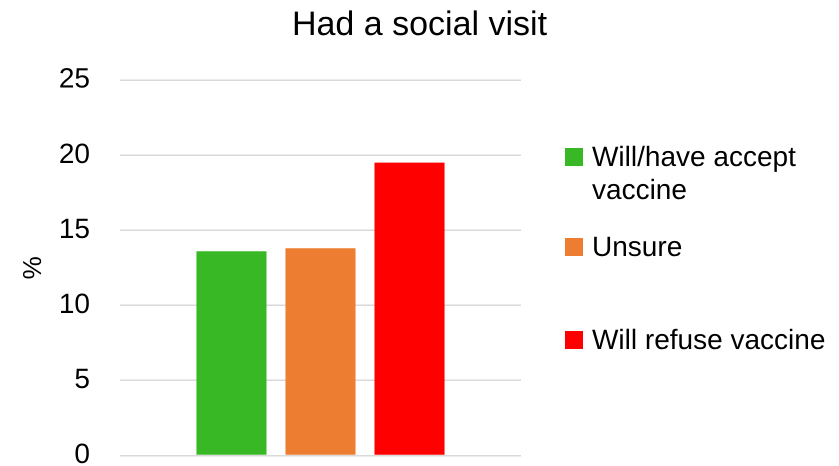 The height and width of the screenshot is (466, 839). Describe the element at coordinates (74, 228) in the screenshot. I see `y-tick-label: 15` at that location.